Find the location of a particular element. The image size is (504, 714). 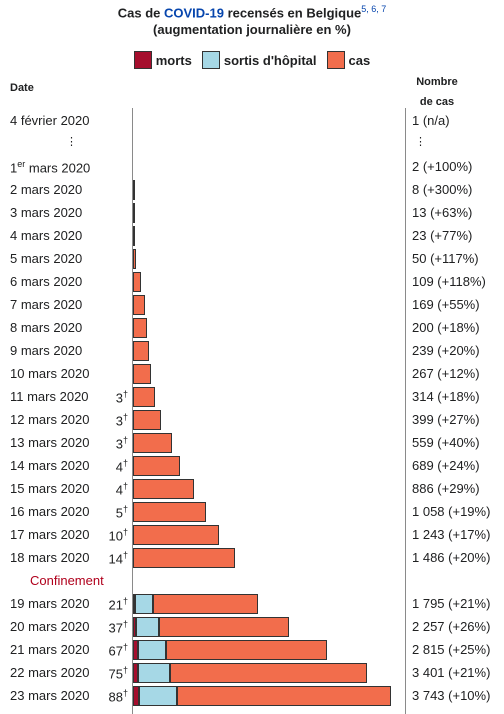

legend-label-cas: cas is located at coordinates (359, 60).